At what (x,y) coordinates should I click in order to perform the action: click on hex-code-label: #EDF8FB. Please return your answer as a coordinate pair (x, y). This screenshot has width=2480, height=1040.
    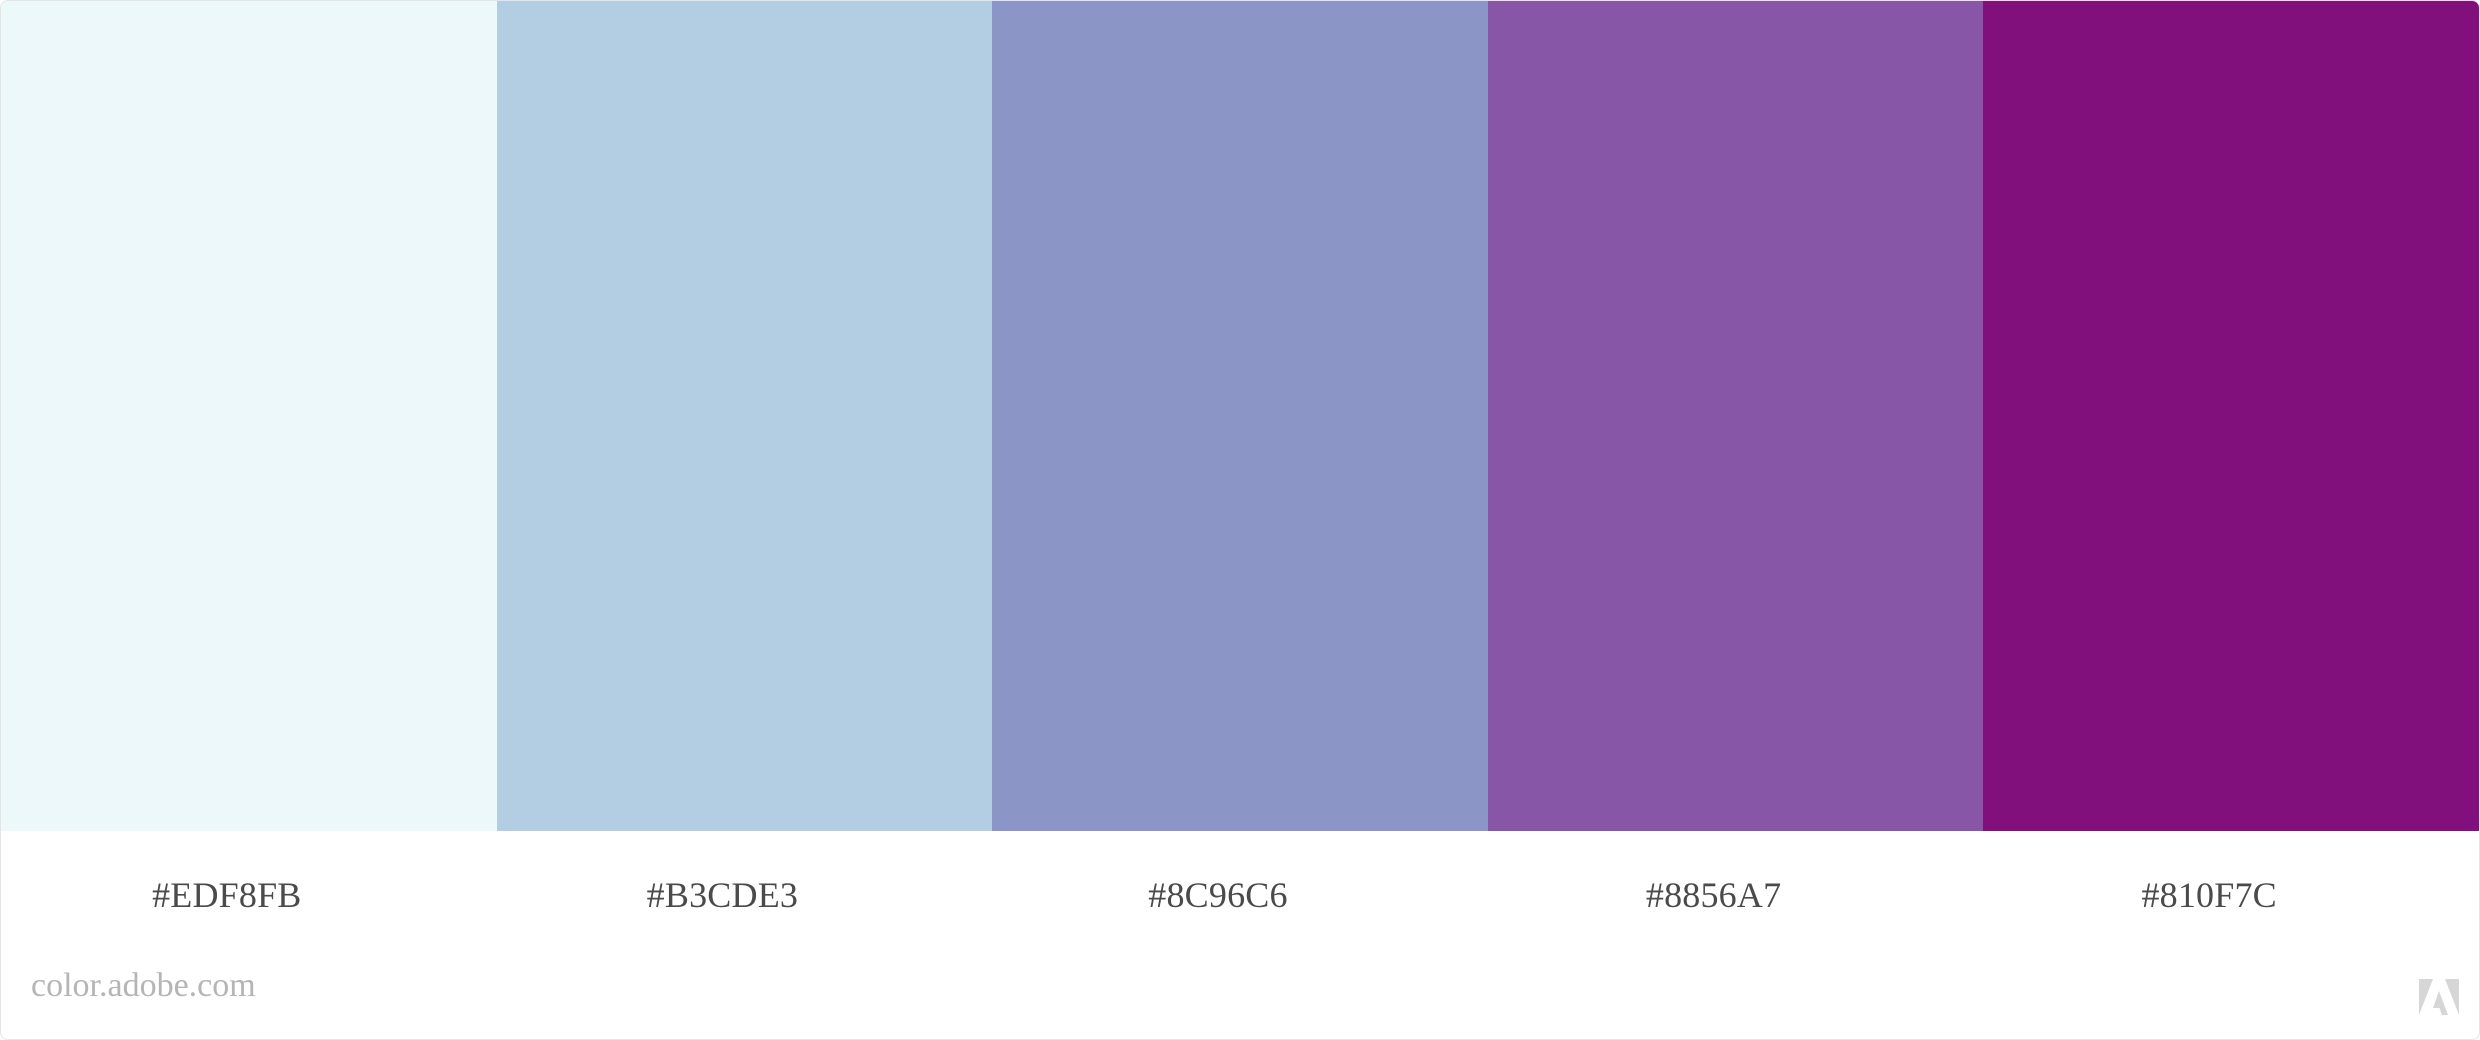
    Looking at the image, I should click on (227, 895).